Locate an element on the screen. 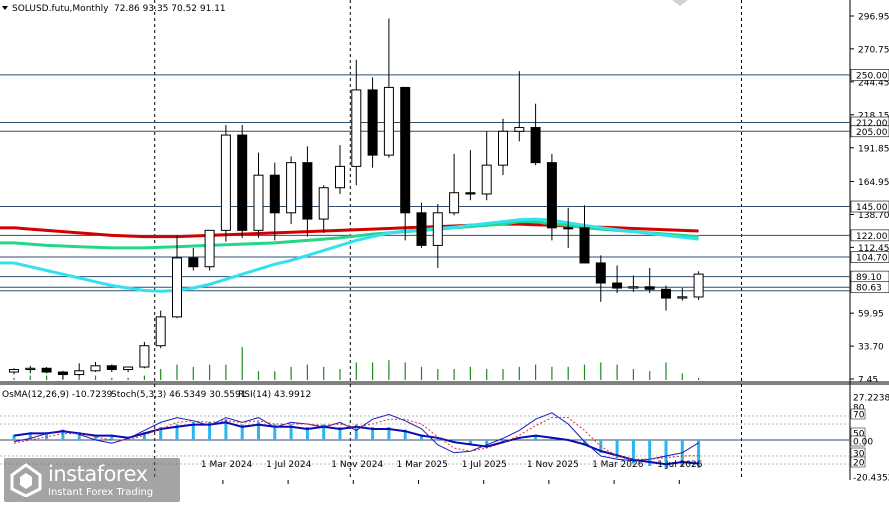 Image resolution: width=889 pixels, height=508 pixels. indicator-tick-label: 70 is located at coordinates (859, 416).